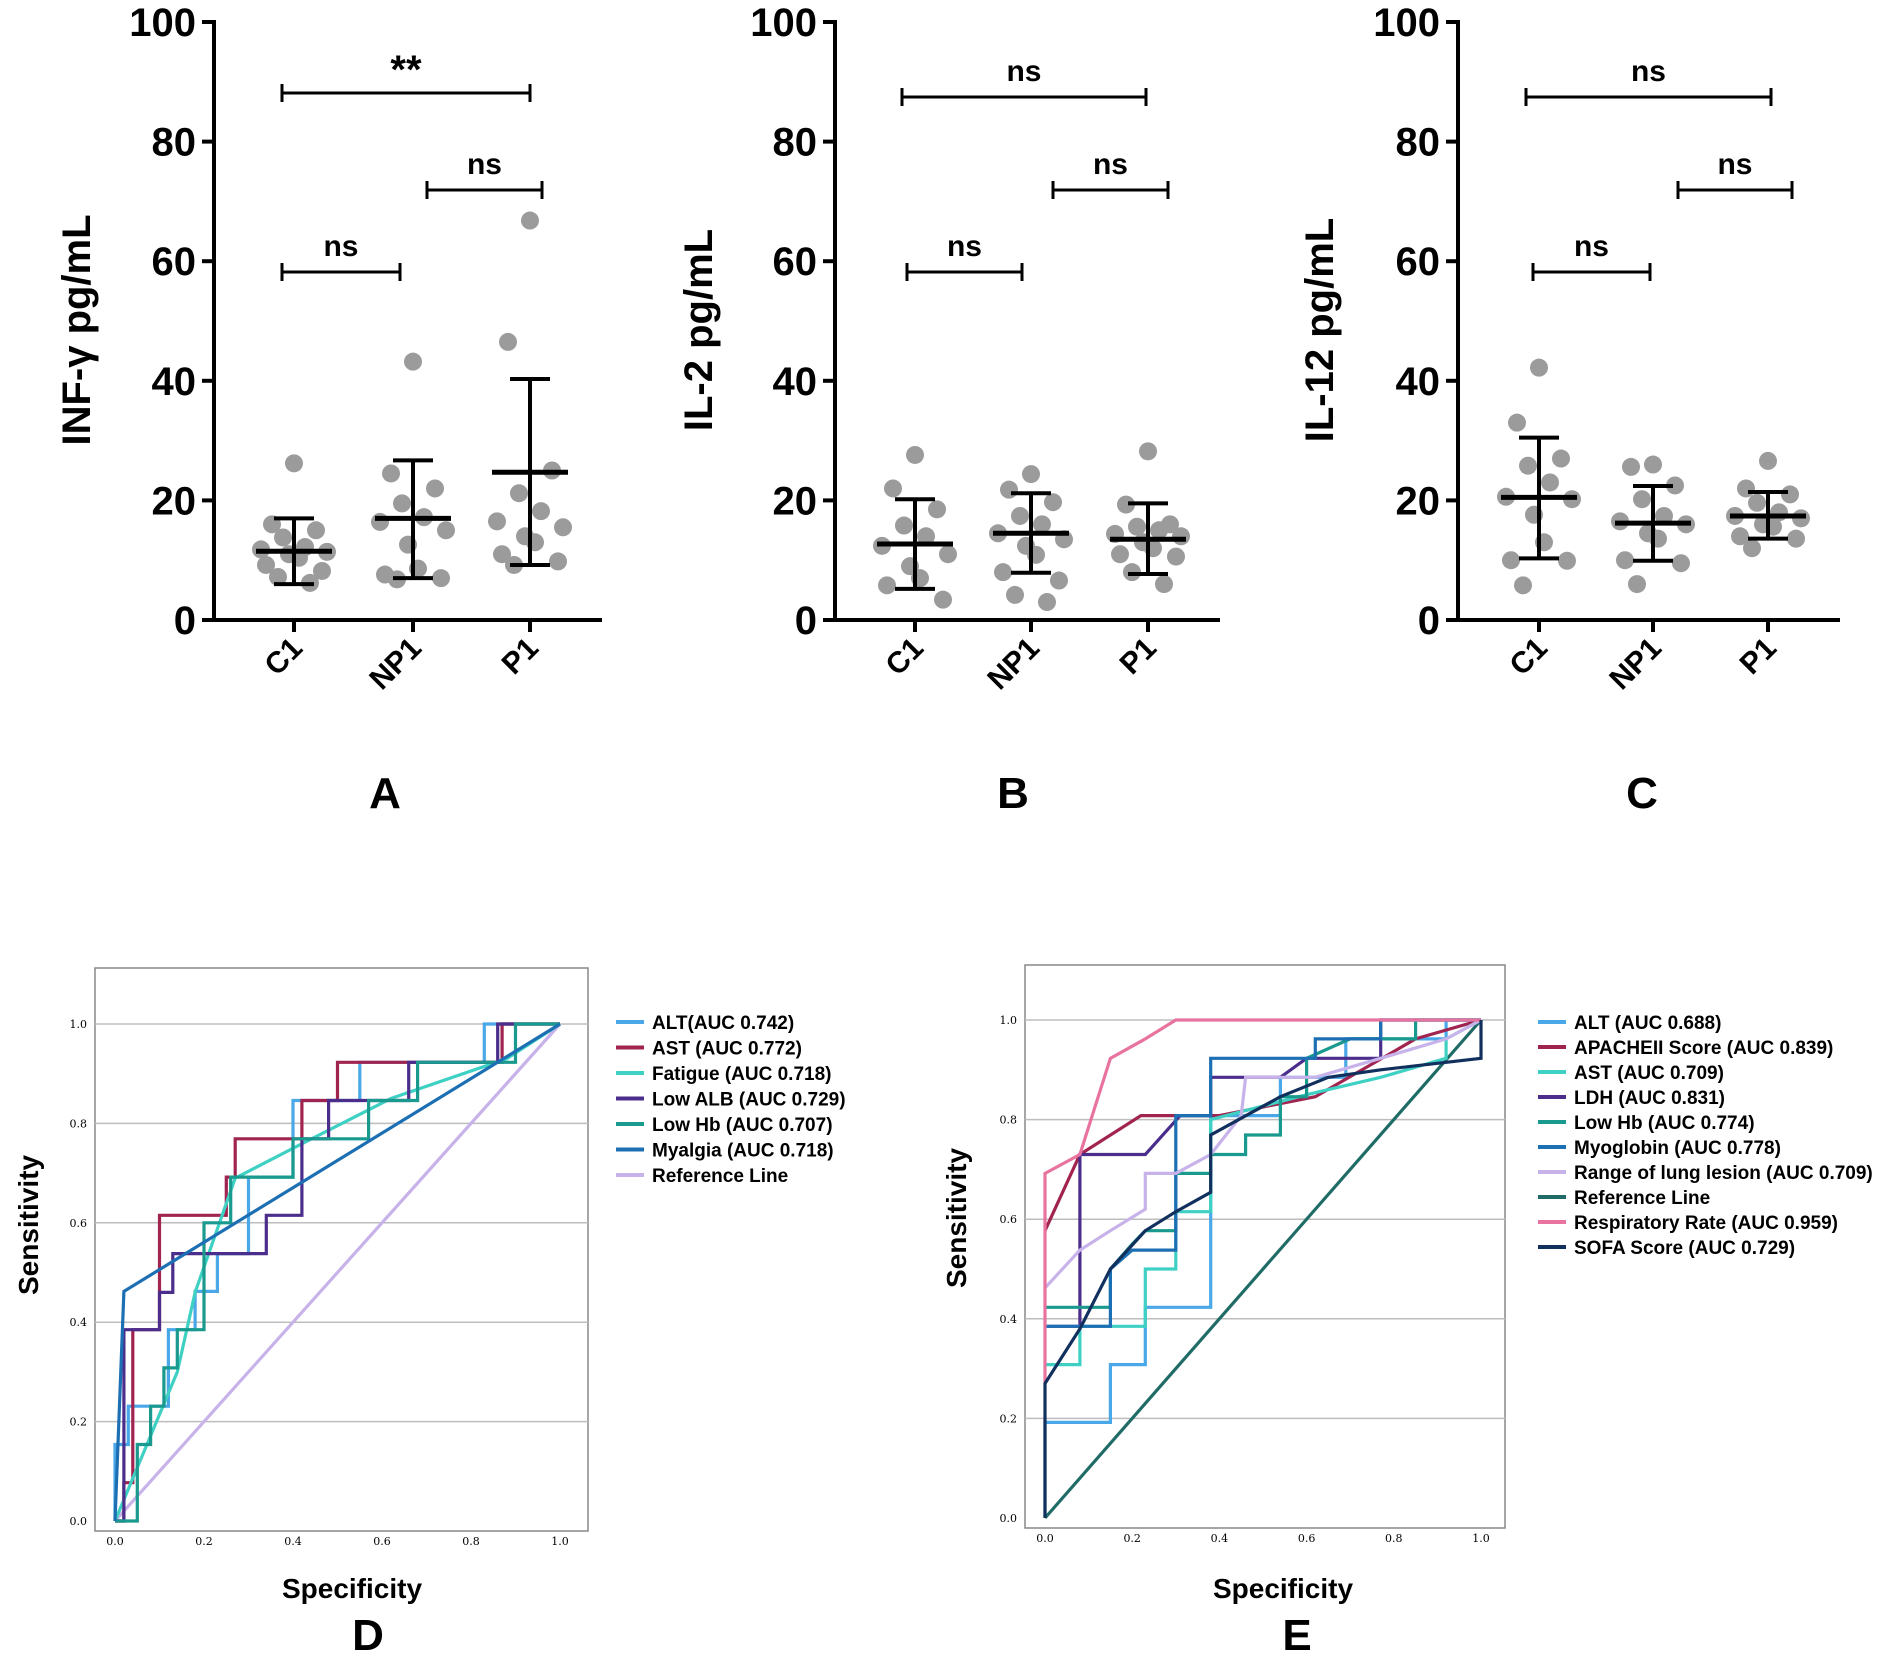 The width and height of the screenshot is (1902, 1656). I want to click on y-axis-label: Sensitivity, so click(28, 1225).